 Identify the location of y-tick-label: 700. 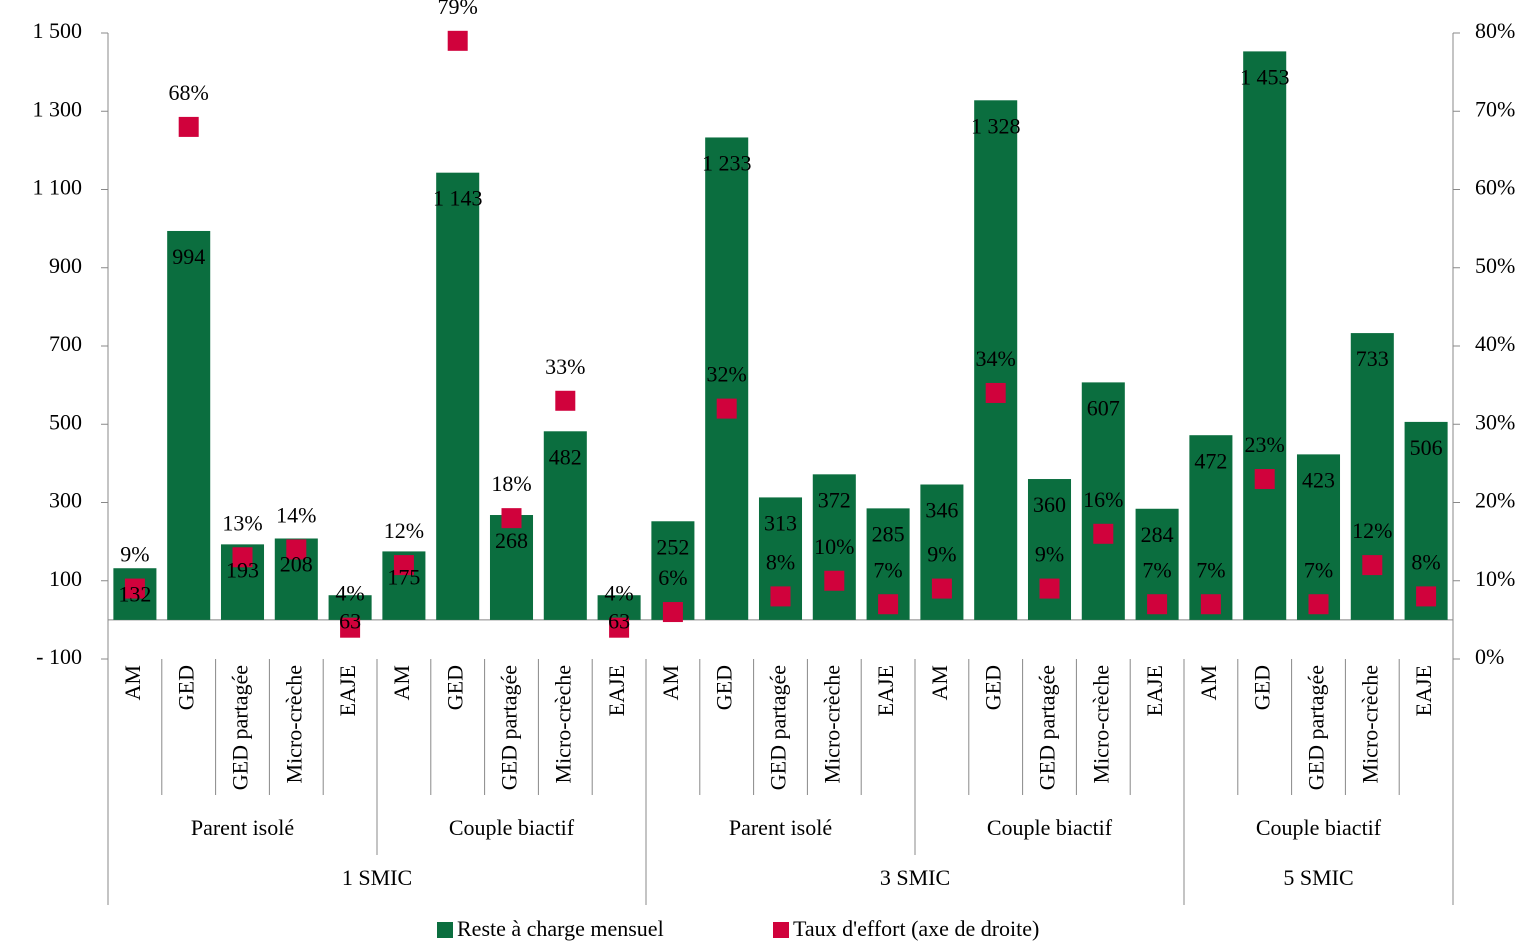
(65, 343).